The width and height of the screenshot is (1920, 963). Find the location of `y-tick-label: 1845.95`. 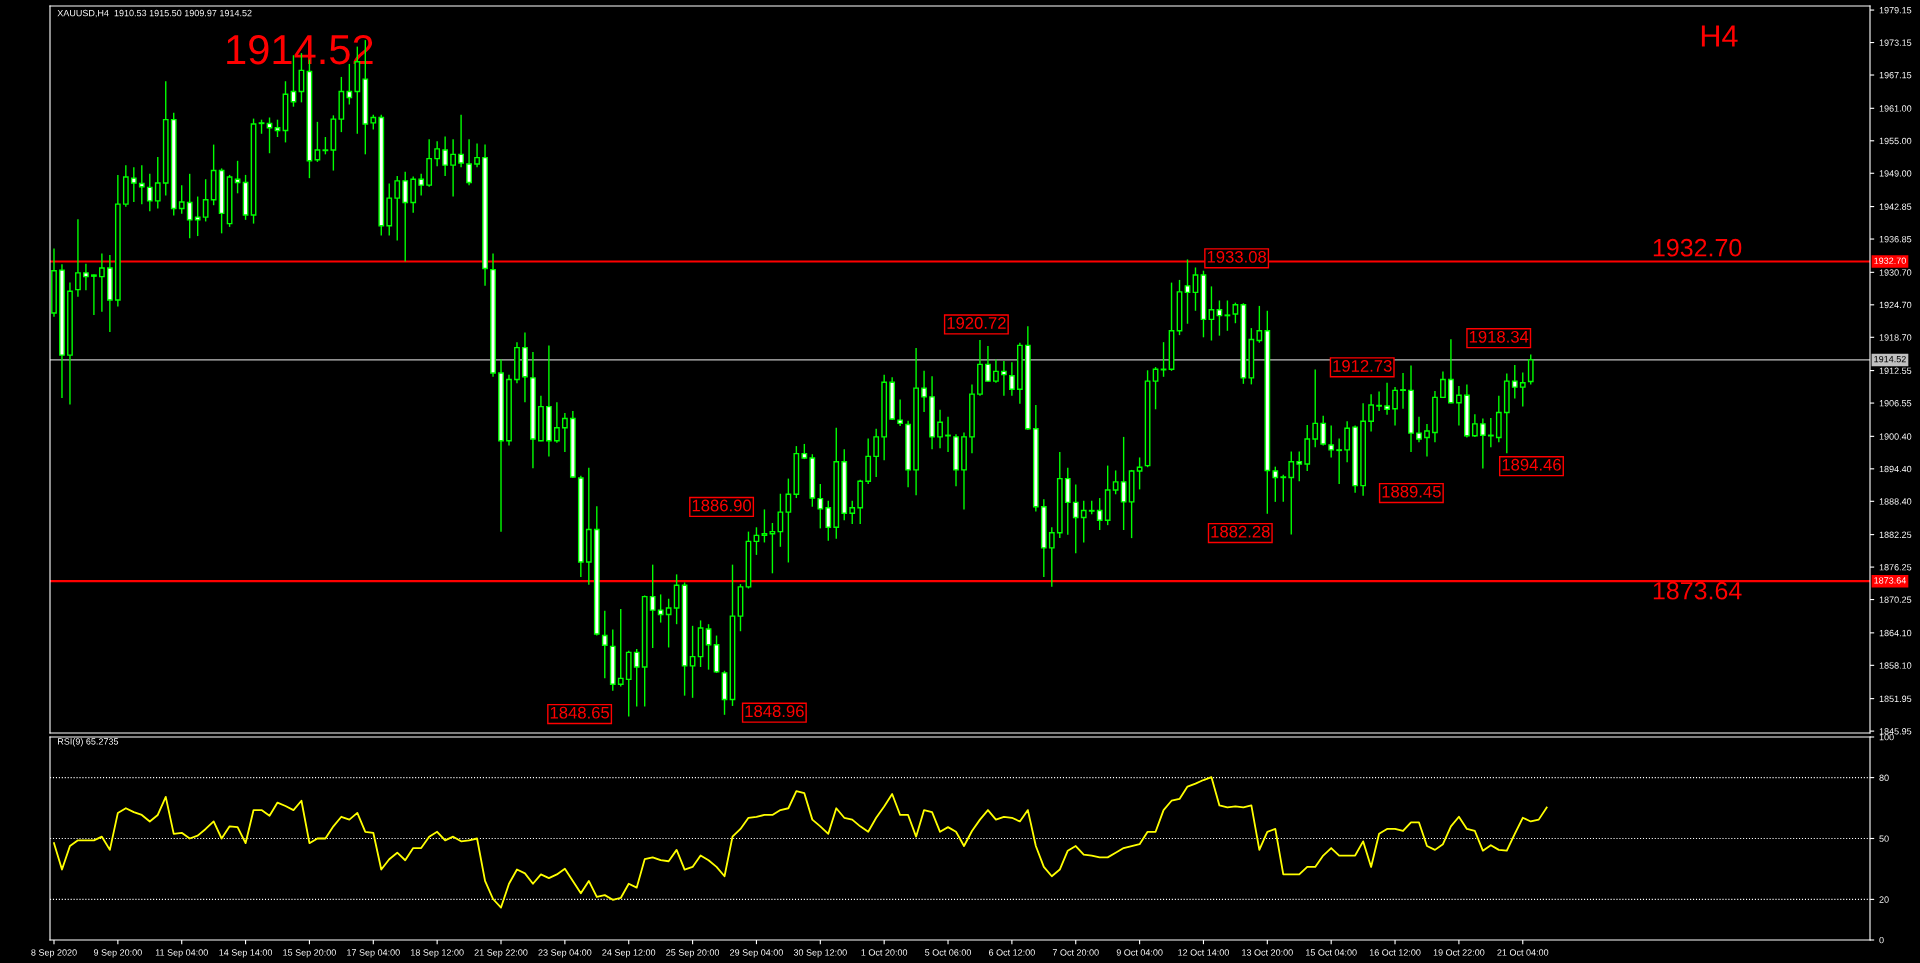

y-tick-label: 1845.95 is located at coordinates (1895, 731).